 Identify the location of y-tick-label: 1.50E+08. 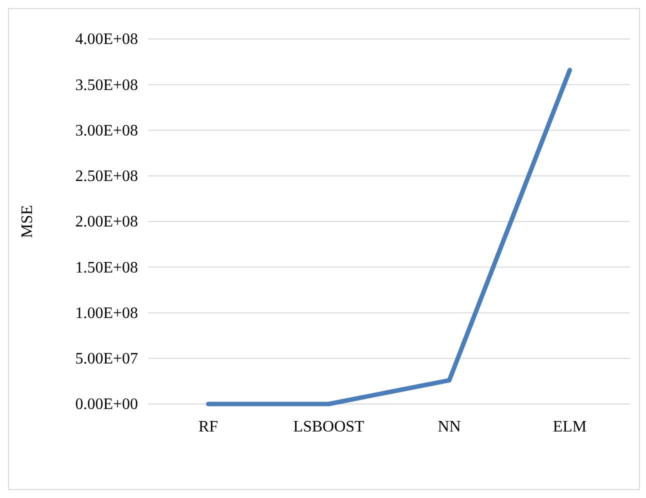
(106, 267).